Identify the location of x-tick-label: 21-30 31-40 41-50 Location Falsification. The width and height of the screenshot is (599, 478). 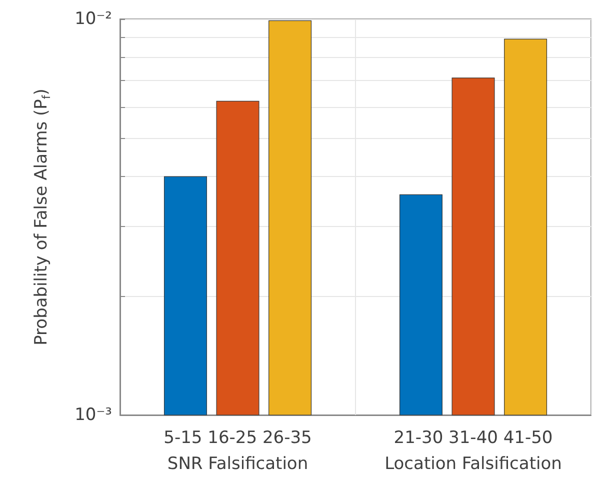
(473, 451).